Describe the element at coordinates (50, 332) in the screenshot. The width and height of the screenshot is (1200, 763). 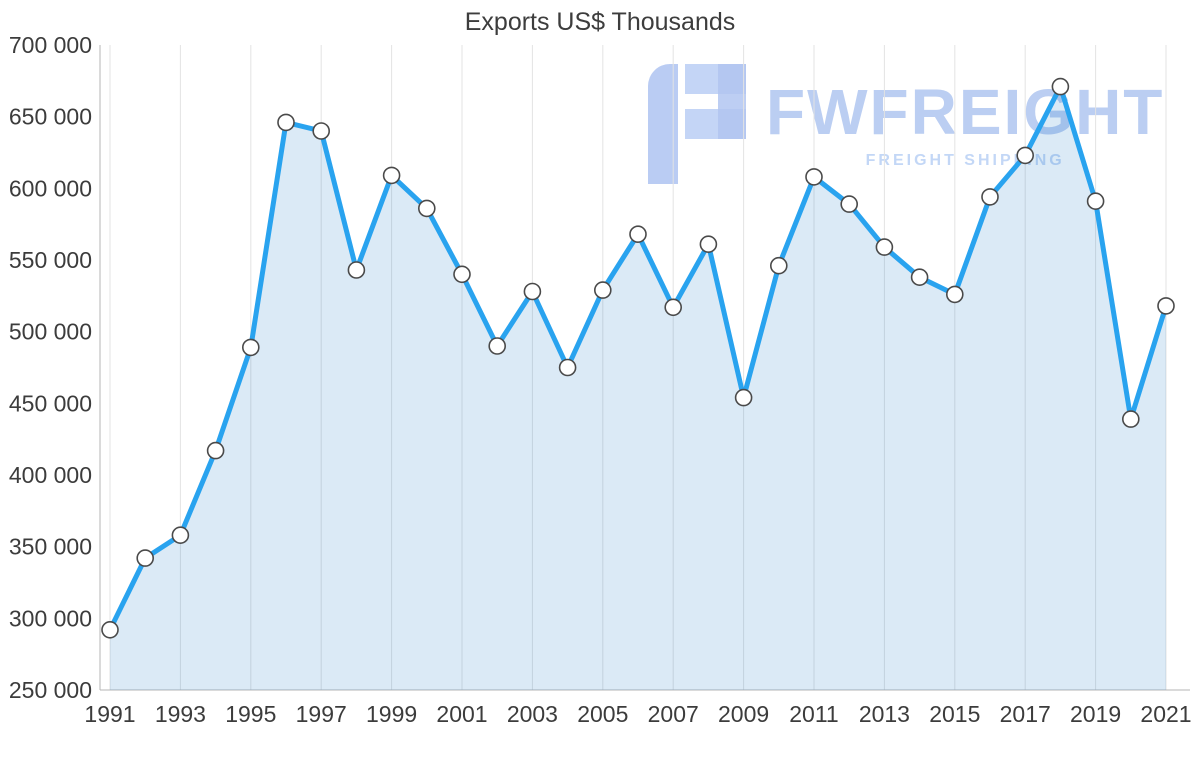
I see `y-axis-label: 500 000` at that location.